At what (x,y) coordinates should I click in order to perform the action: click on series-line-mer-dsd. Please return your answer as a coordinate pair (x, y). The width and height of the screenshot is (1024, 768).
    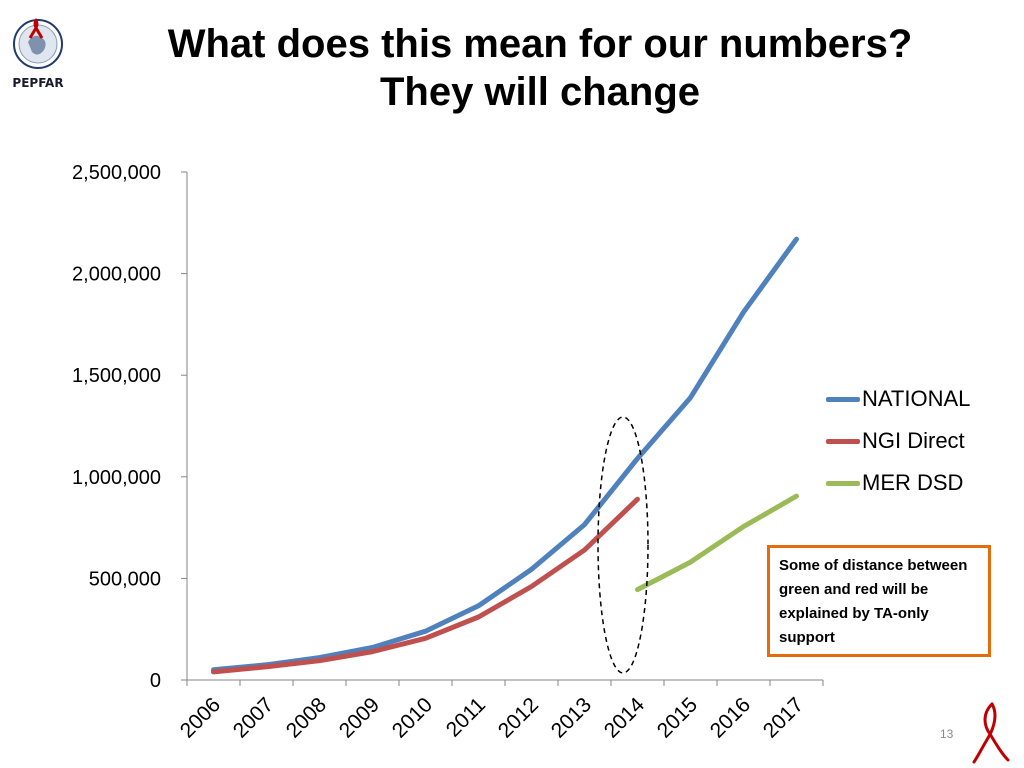
    Looking at the image, I should click on (717, 543).